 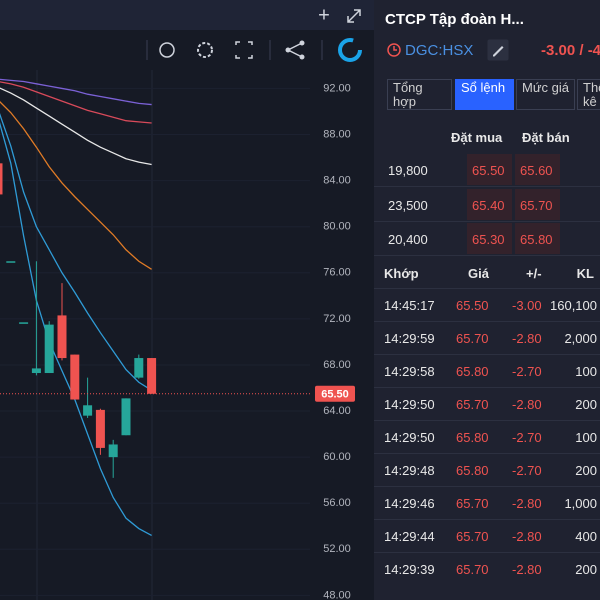 I want to click on trade-volume: 2,000, so click(x=580, y=338).